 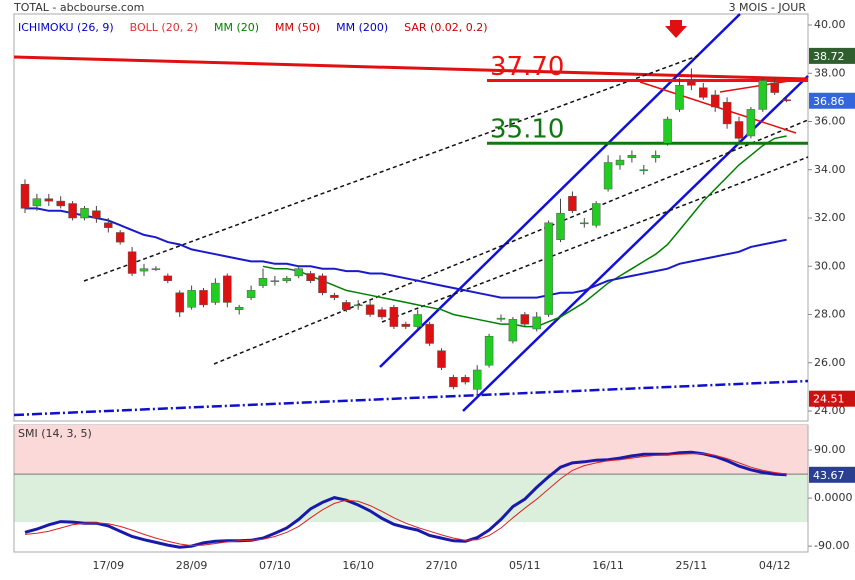 What do you see at coordinates (406, 253) in the screenshot?
I see `moving-average` at bounding box center [406, 253].